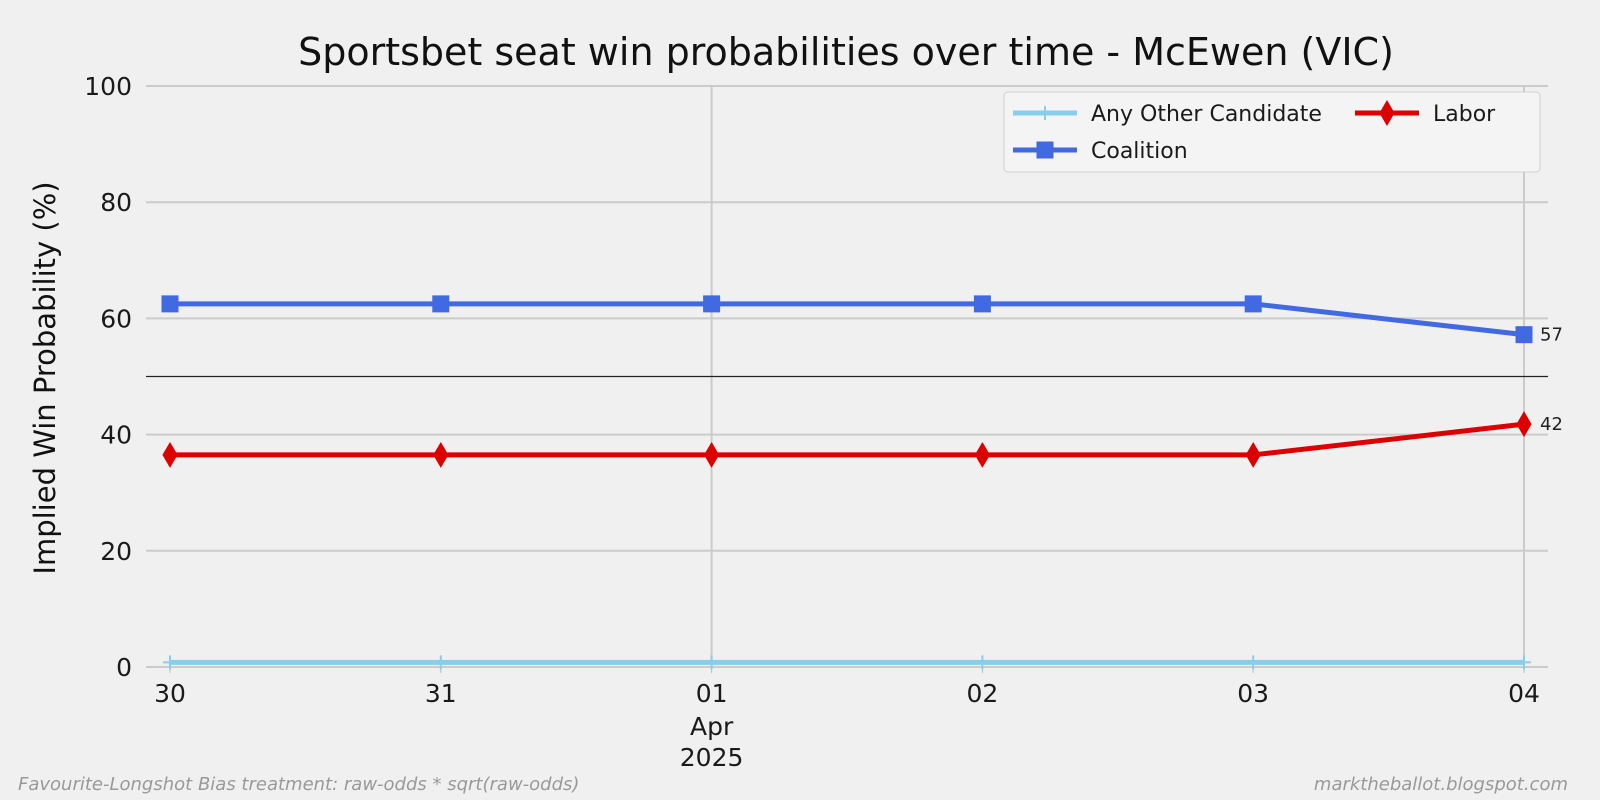  What do you see at coordinates (441, 693) in the screenshot?
I see `x-tick-label: 31` at bounding box center [441, 693].